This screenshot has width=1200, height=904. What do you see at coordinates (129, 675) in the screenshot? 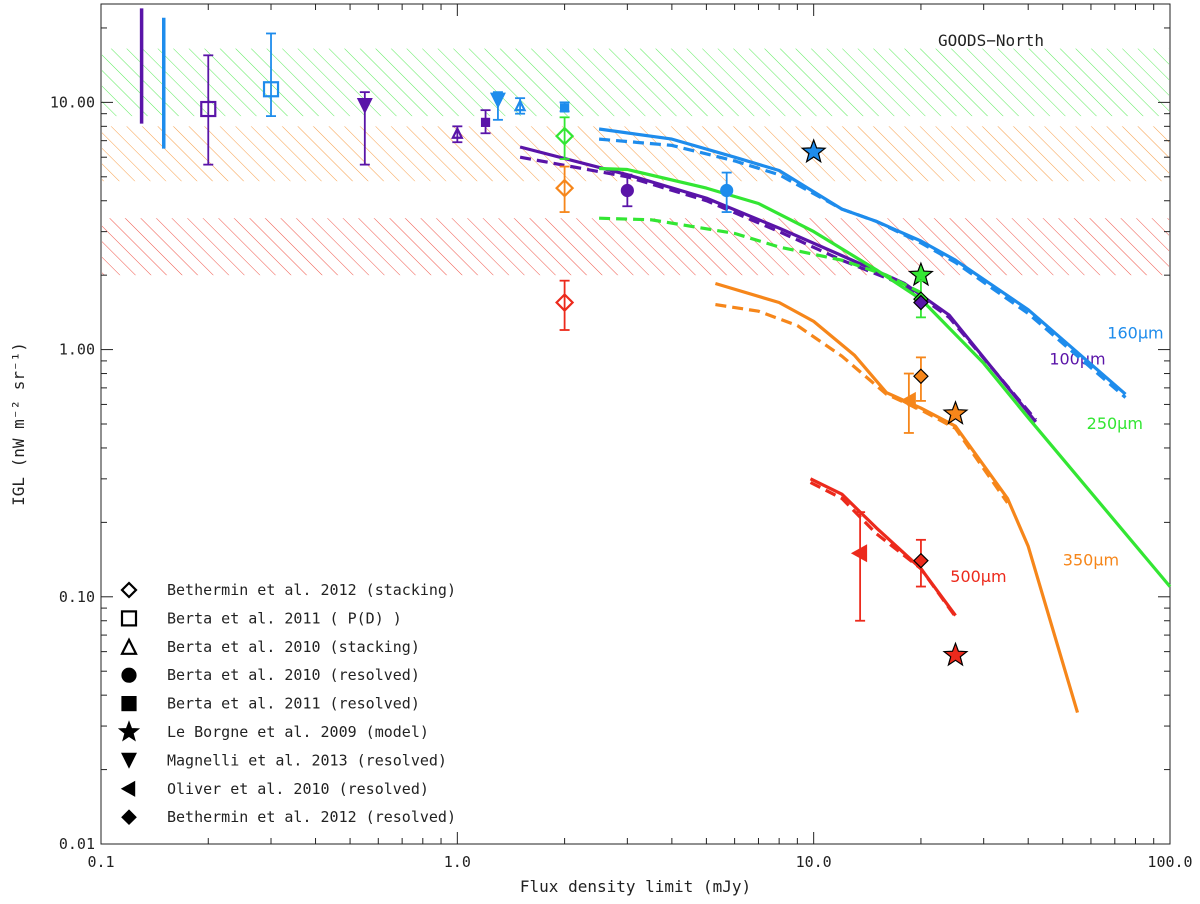
I see `legend-marker-circle` at bounding box center [129, 675].